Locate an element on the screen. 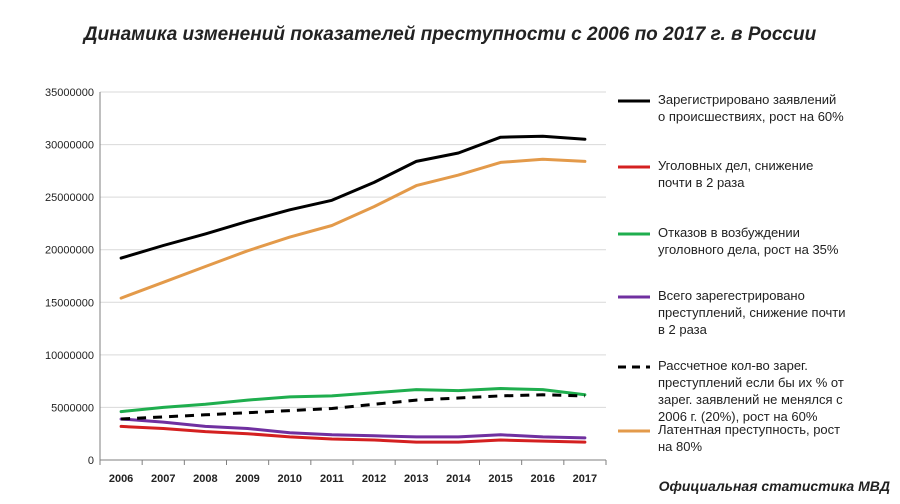 This screenshot has height=504, width=900. legend-label-refusals: Отказов в возбуждении is located at coordinates (729, 232).